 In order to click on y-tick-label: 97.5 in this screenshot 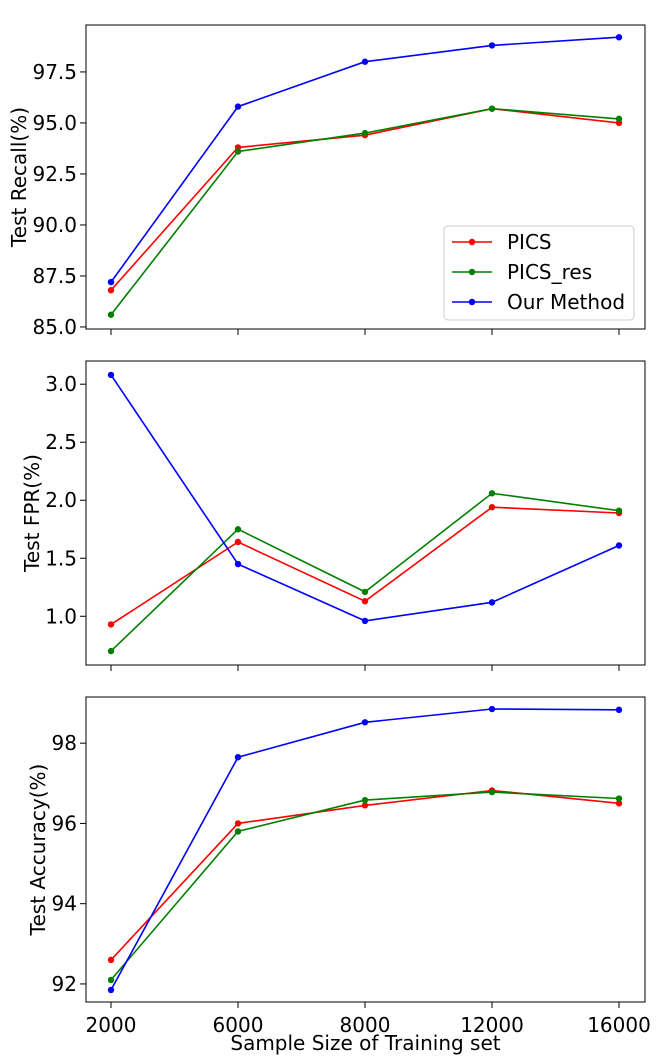, I will do `click(54, 72)`.